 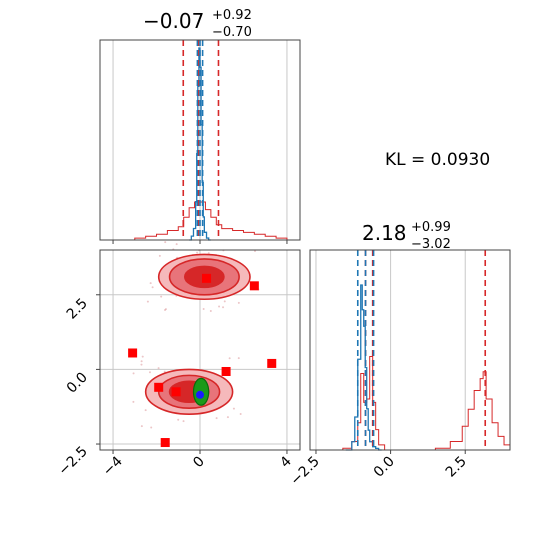 I want to click on joint-x-tick-label: 0, so click(x=199, y=463).